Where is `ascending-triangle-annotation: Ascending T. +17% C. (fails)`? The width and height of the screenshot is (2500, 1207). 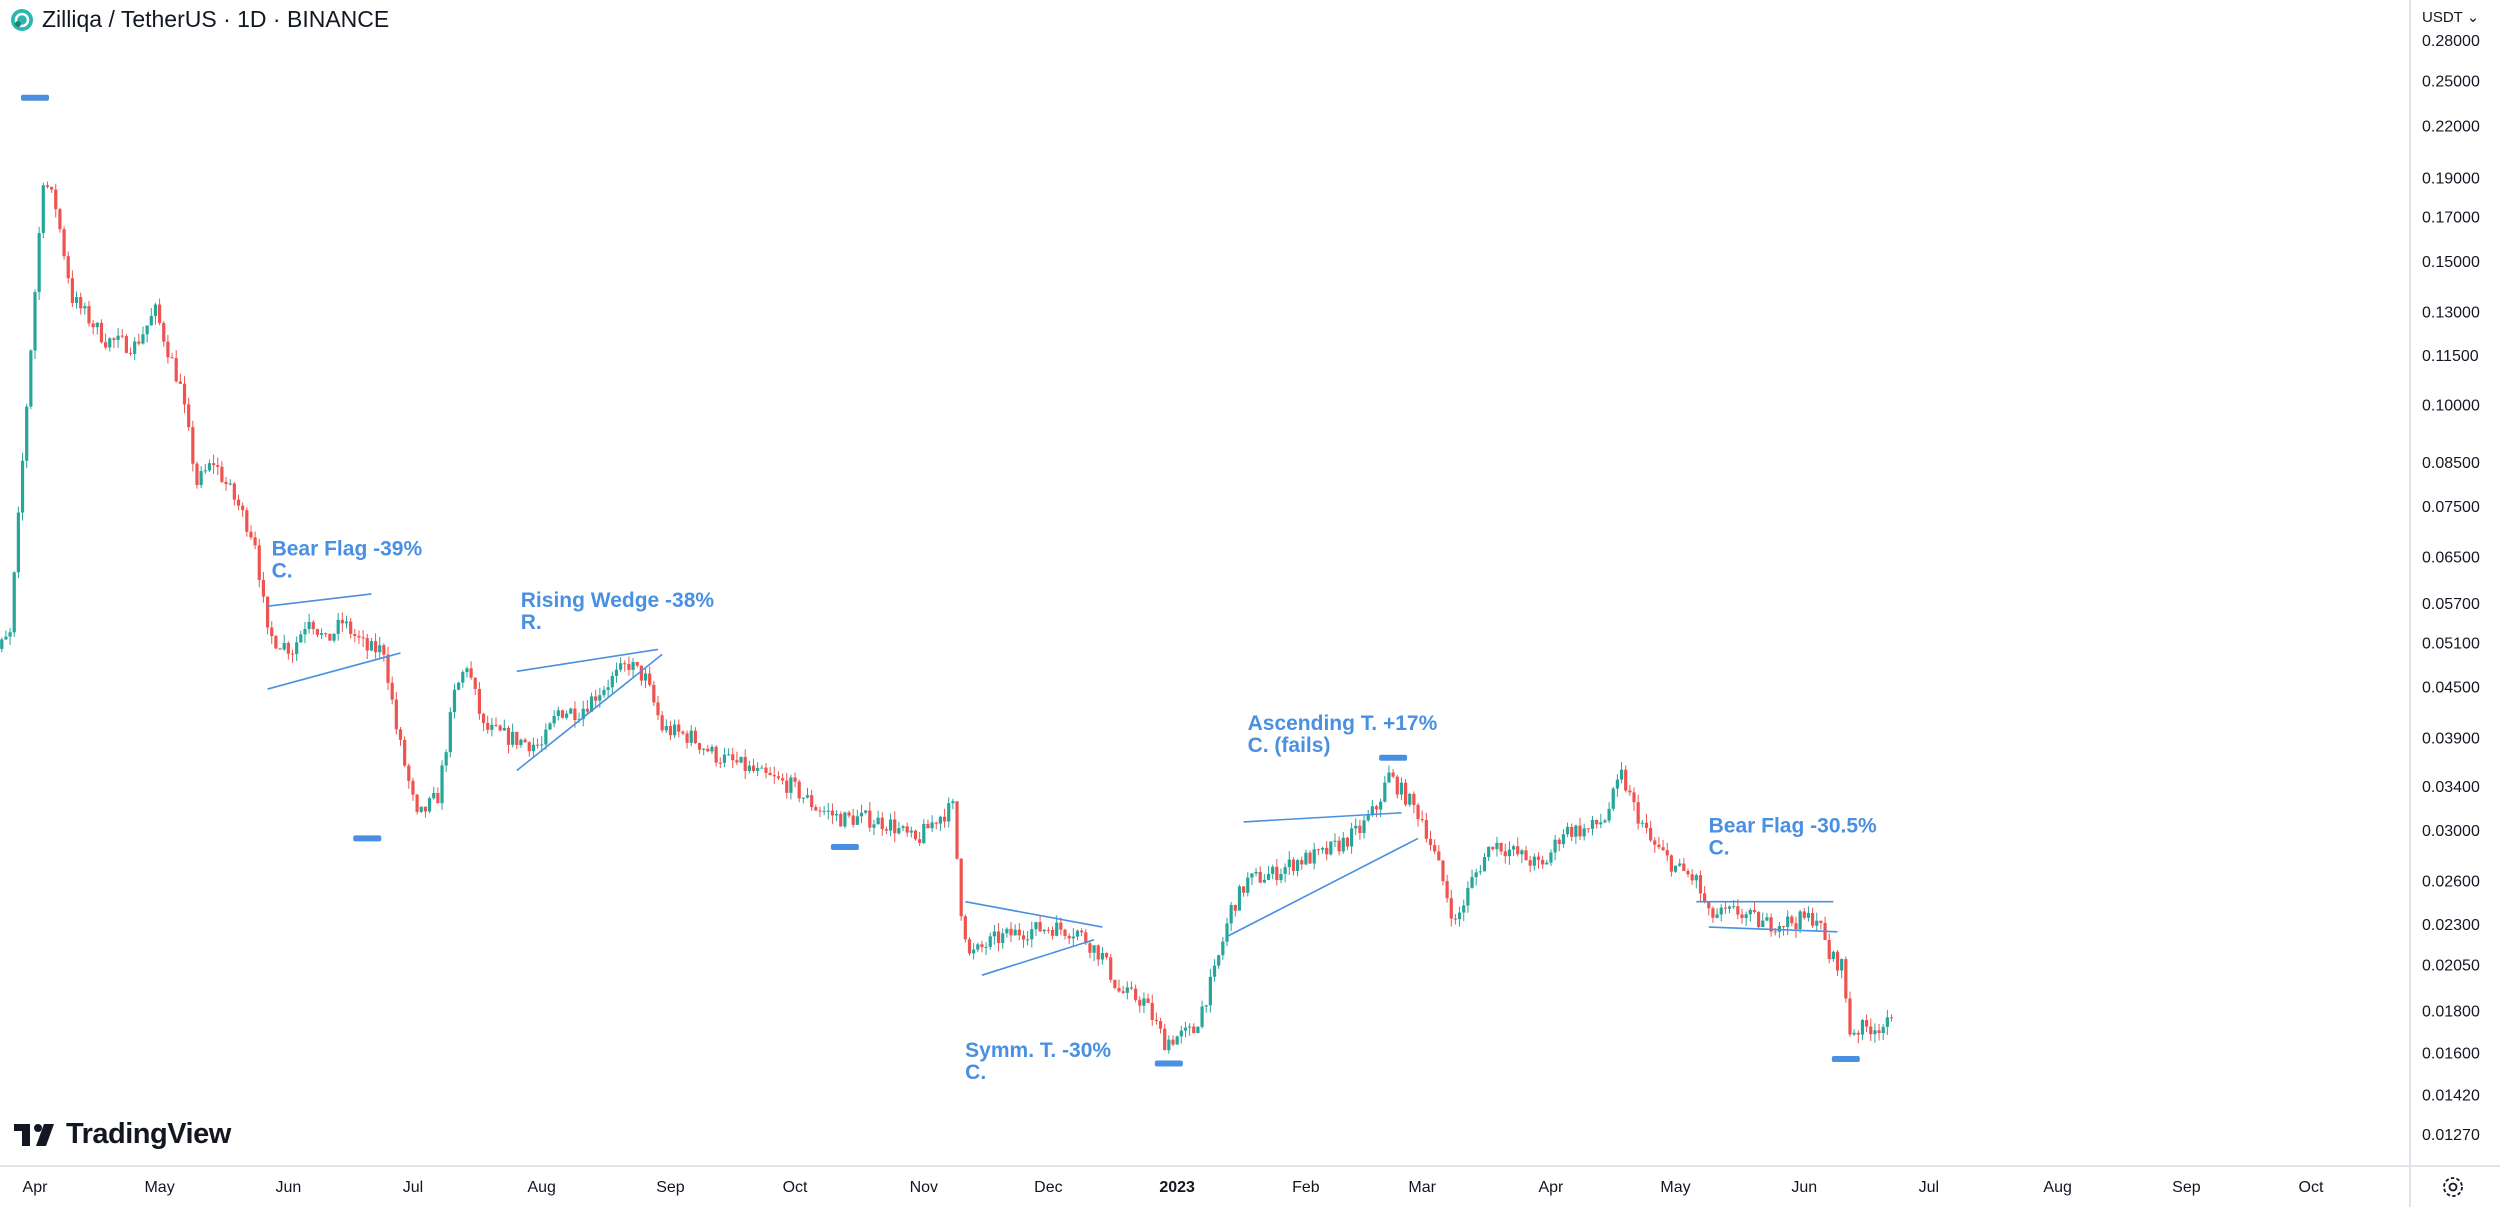
ascending-triangle-annotation: Ascending T. +17% C. (fails) is located at coordinates (1343, 734).